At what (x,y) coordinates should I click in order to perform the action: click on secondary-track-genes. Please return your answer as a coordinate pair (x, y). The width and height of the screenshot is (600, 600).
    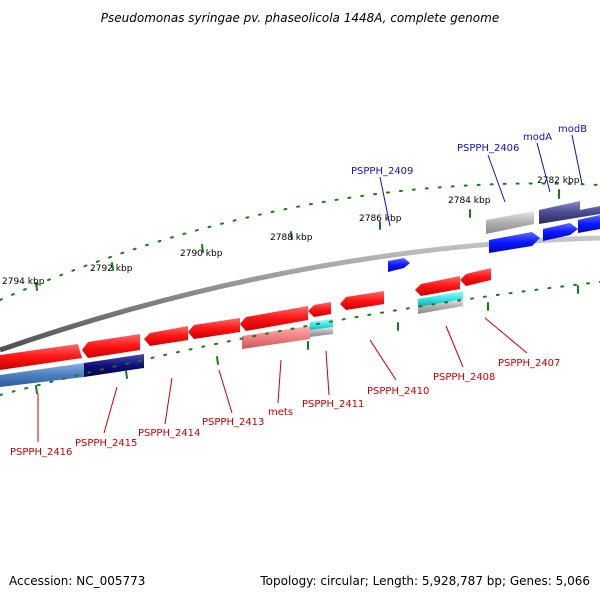
    Looking at the image, I should click on (231, 339).